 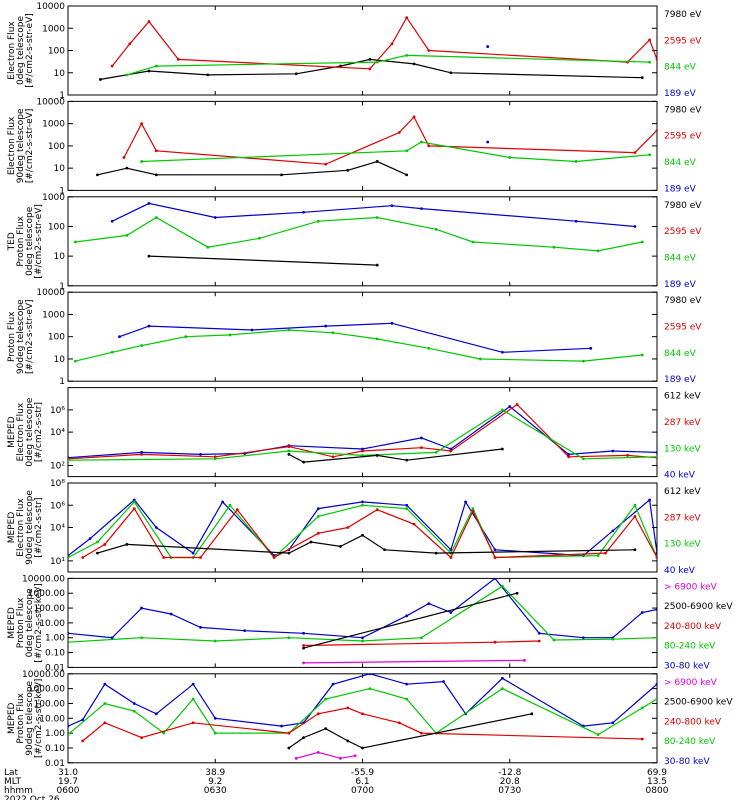 What do you see at coordinates (395, 152) in the screenshot?
I see `series-844-ev` at bounding box center [395, 152].